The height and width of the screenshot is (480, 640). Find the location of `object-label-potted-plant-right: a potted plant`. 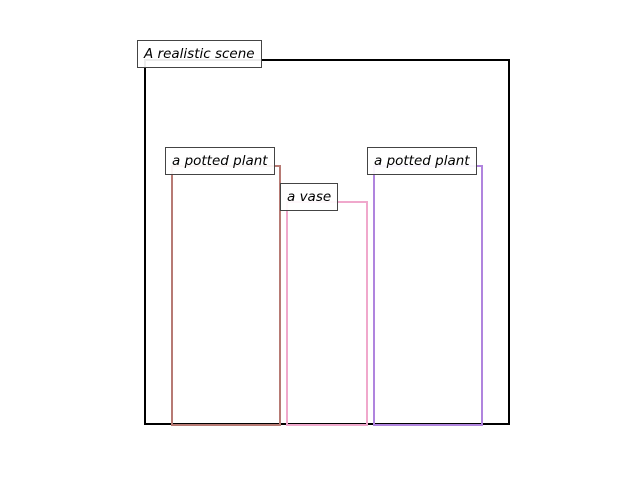

object-label-potted-plant-right: a potted plant is located at coordinates (422, 161).